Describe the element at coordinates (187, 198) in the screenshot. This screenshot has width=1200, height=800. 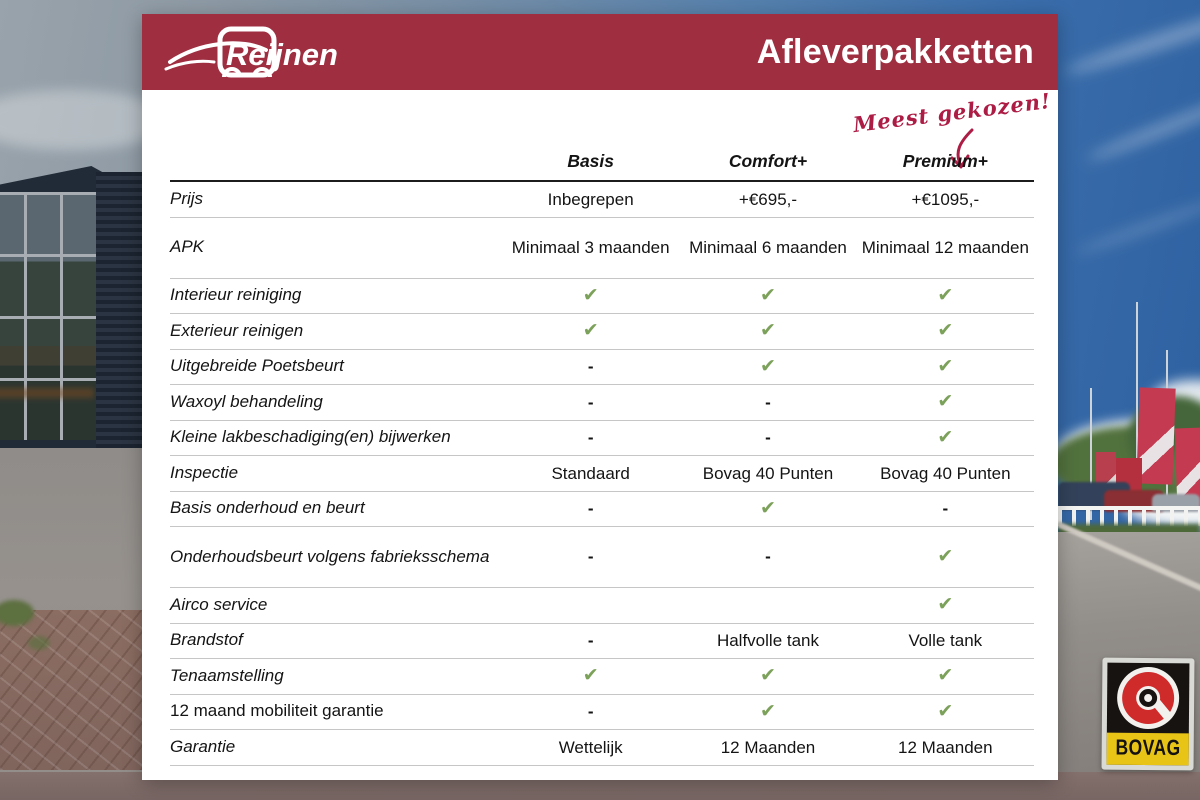
I see `row-label: Prijs` at that location.